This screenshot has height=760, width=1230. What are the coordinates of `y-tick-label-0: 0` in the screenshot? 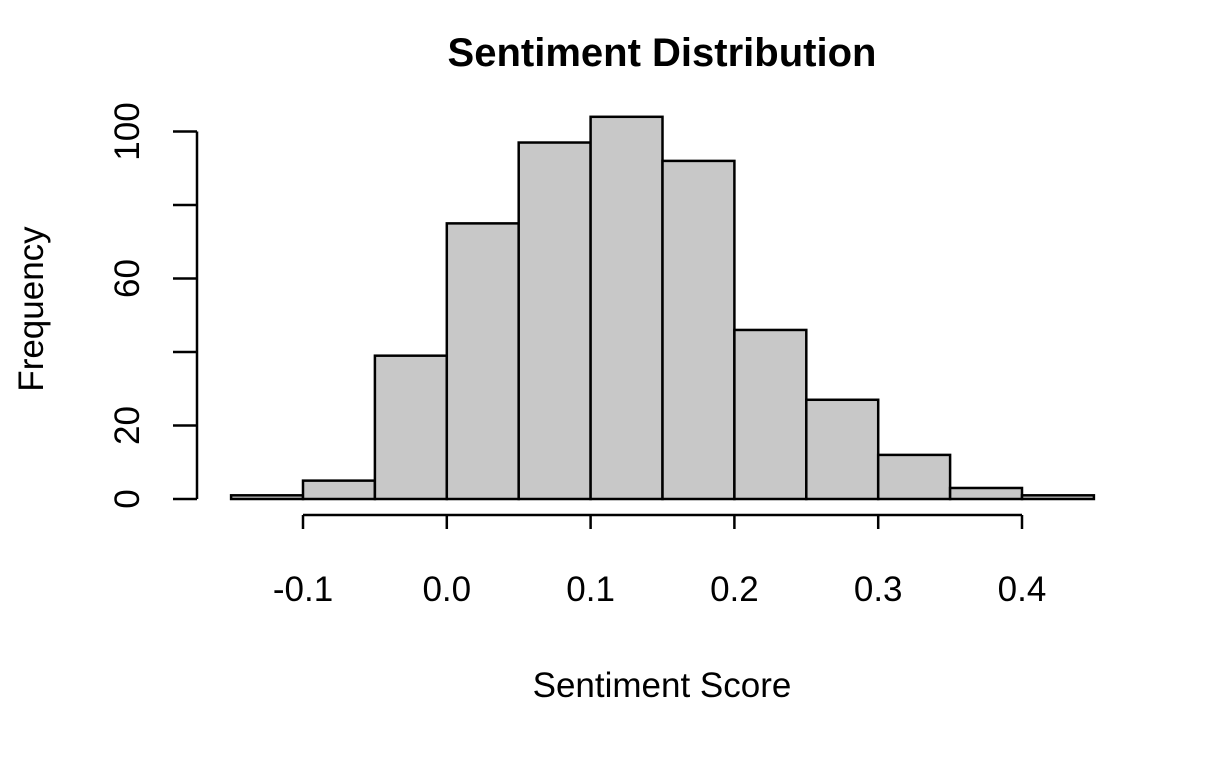 It's located at (127, 498).